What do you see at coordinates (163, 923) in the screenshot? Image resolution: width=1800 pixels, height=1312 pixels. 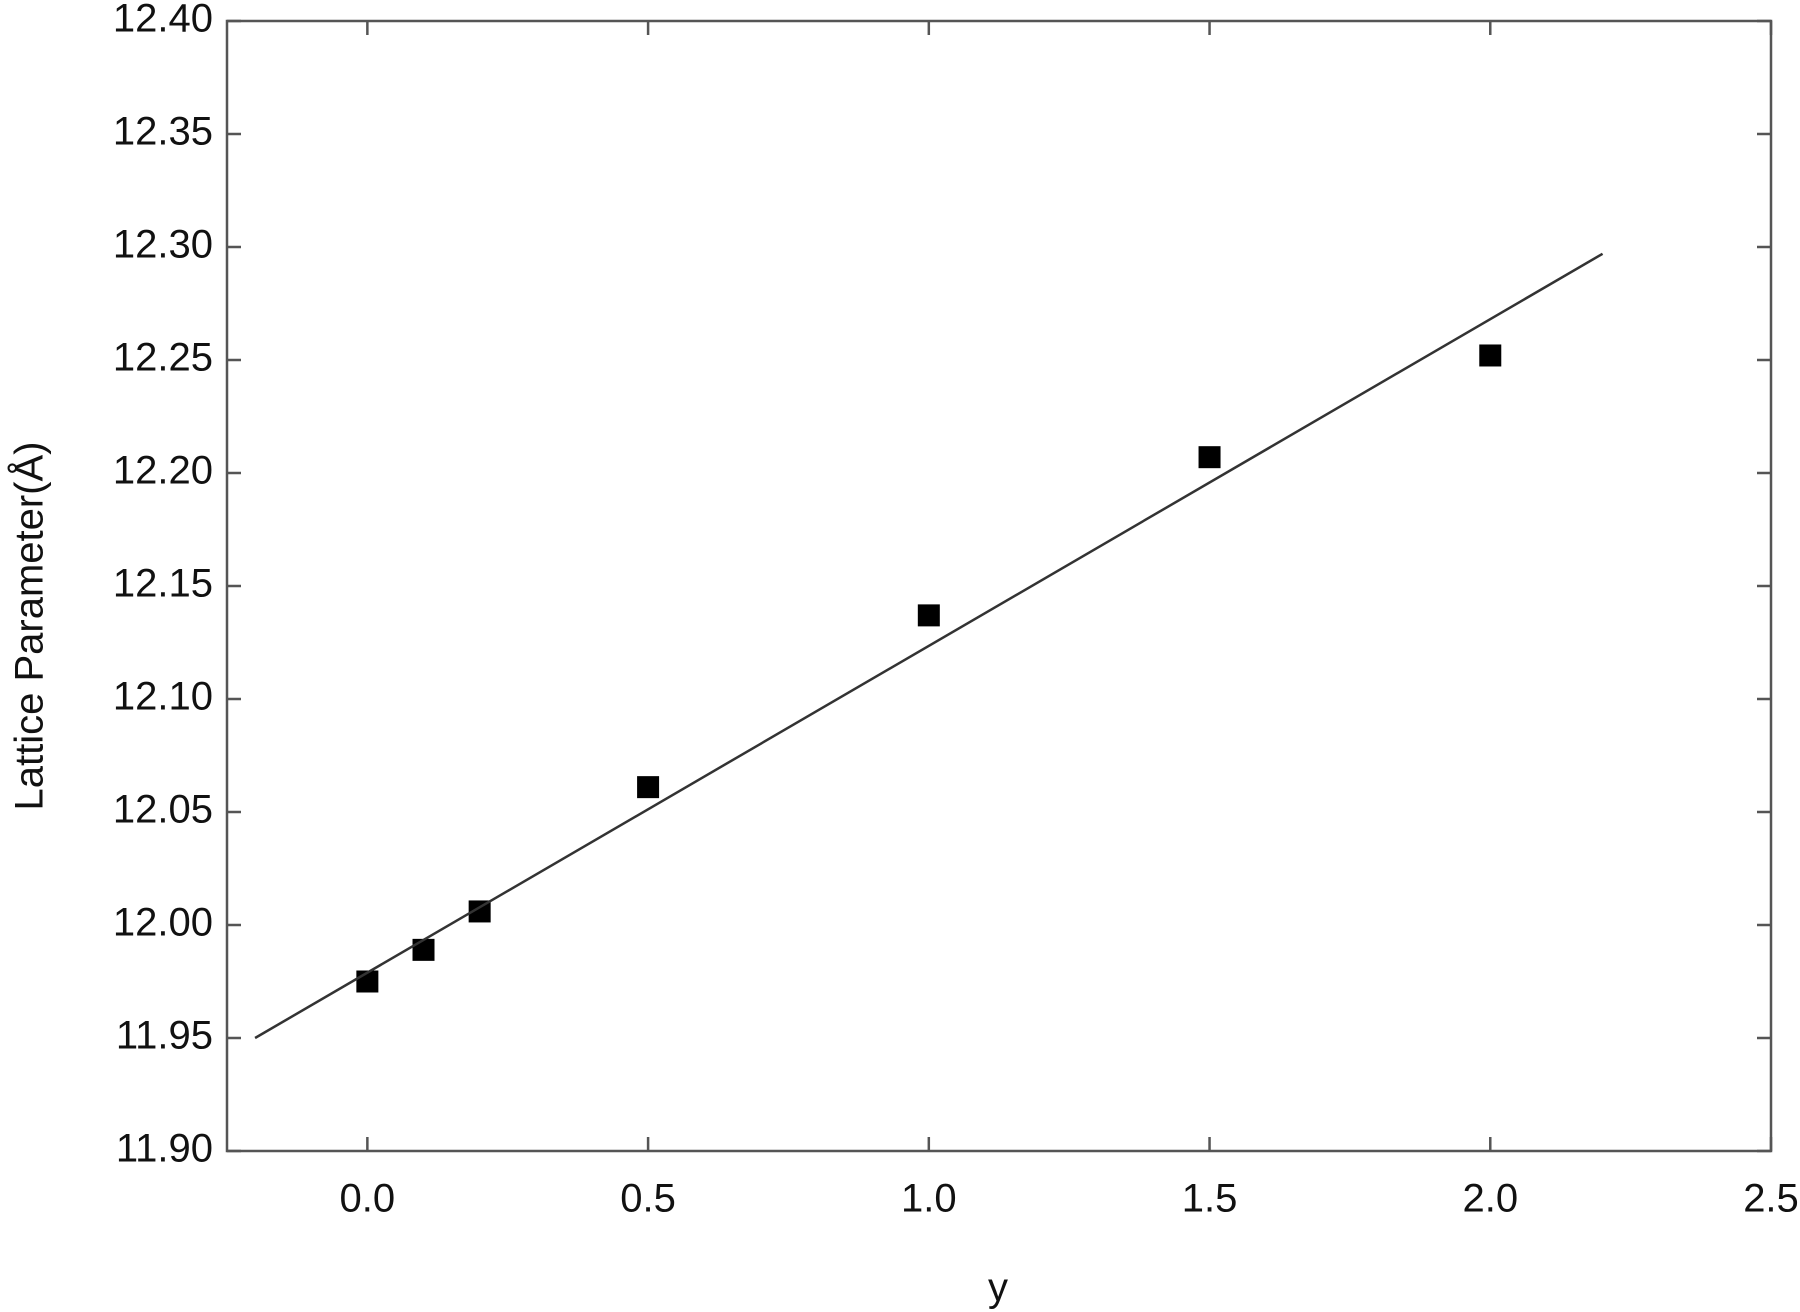 I see `y-tick-label: 12.00` at bounding box center [163, 923].